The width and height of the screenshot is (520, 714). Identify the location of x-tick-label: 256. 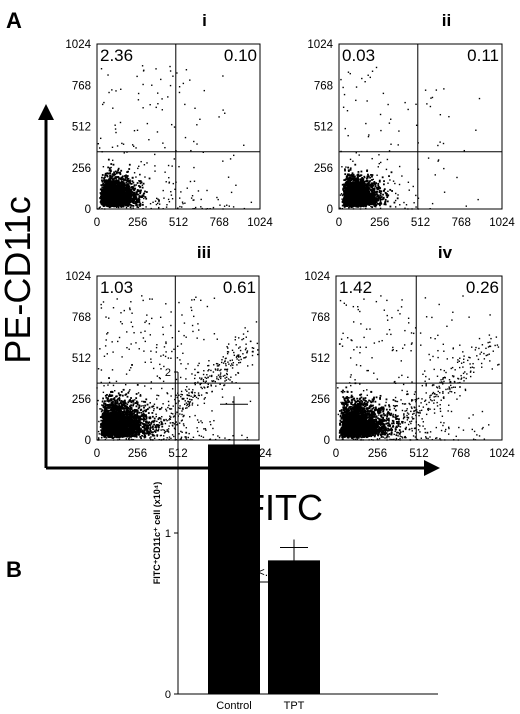
(137, 223).